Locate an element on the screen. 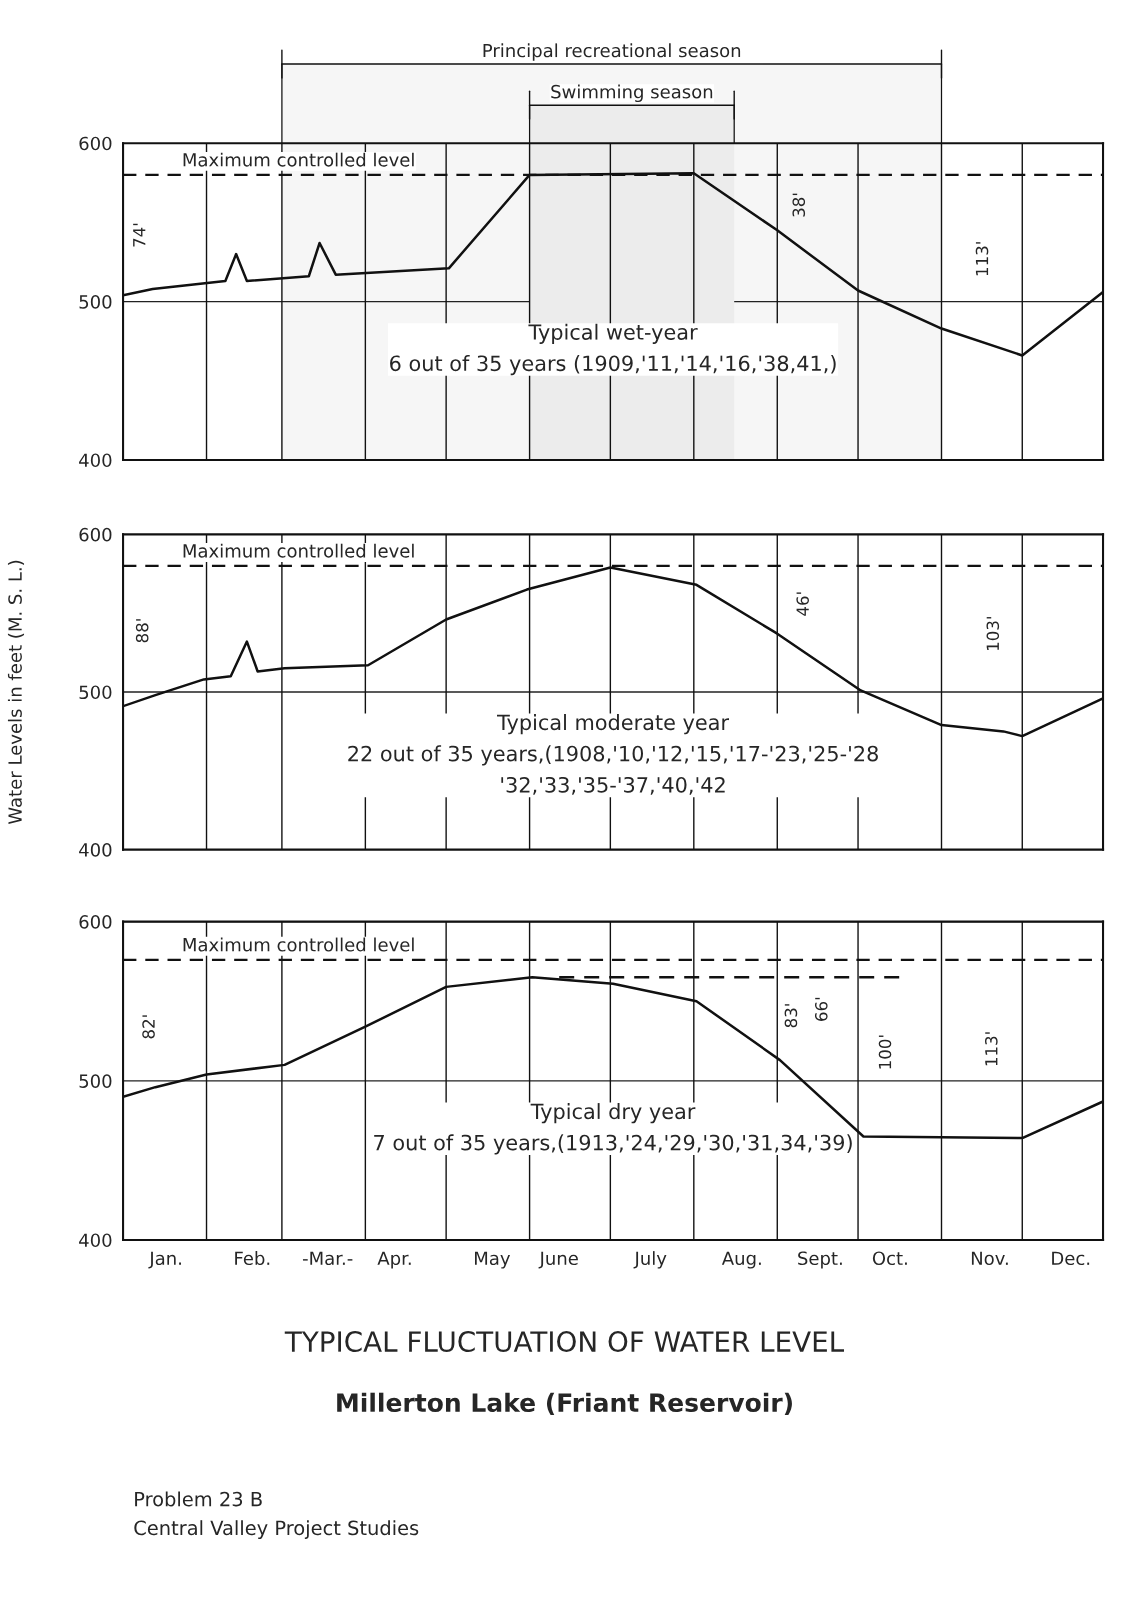 This screenshot has height=1600, width=1129. annotation: 46' is located at coordinates (802, 604).